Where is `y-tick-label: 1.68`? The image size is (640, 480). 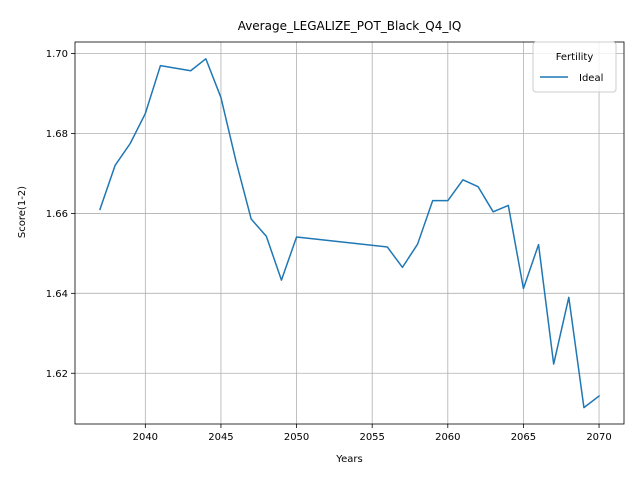
y-tick-label: 1.68 is located at coordinates (57, 134).